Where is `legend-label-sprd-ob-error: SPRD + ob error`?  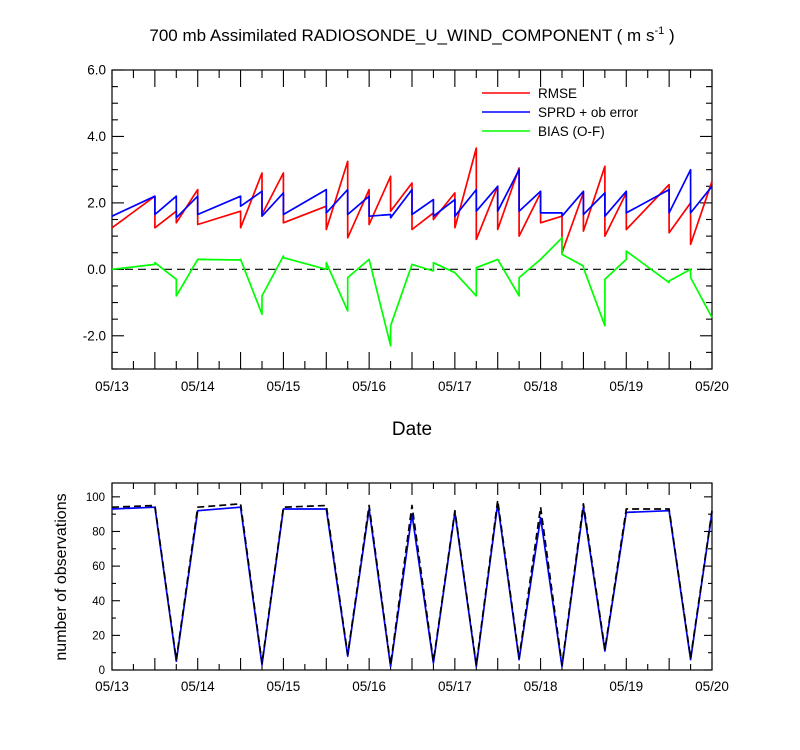 legend-label-sprd-ob-error: SPRD + ob error is located at coordinates (588, 112).